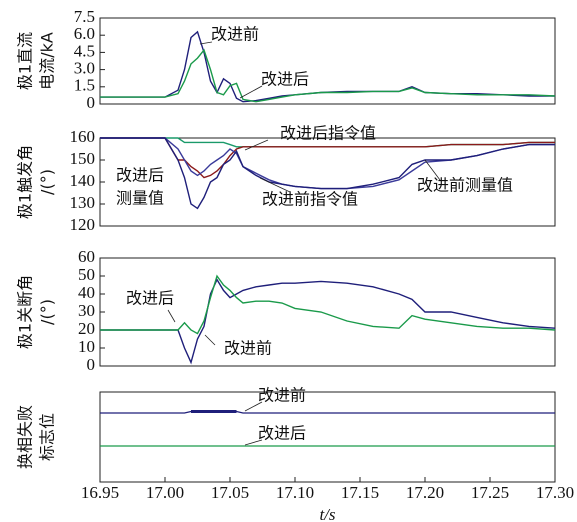 This screenshot has height=522, width=577. What do you see at coordinates (25, 312) in the screenshot?
I see `y-axis-label: 极1关断角` at bounding box center [25, 312].